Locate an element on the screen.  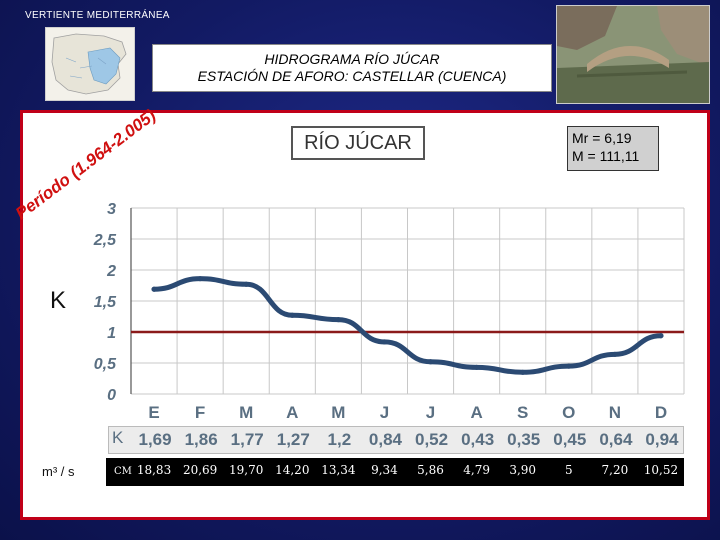
x-tick-label: N is located at coordinates (615, 412).